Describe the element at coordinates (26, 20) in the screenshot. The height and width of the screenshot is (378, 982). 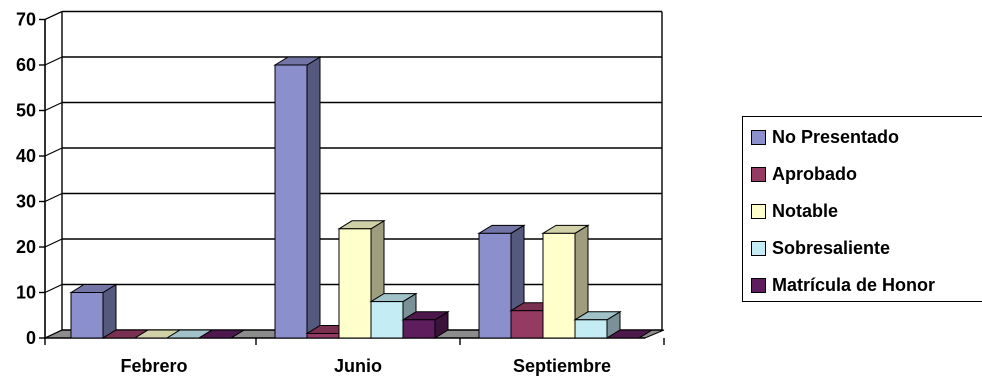
I see `y-tick-label: 70` at that location.